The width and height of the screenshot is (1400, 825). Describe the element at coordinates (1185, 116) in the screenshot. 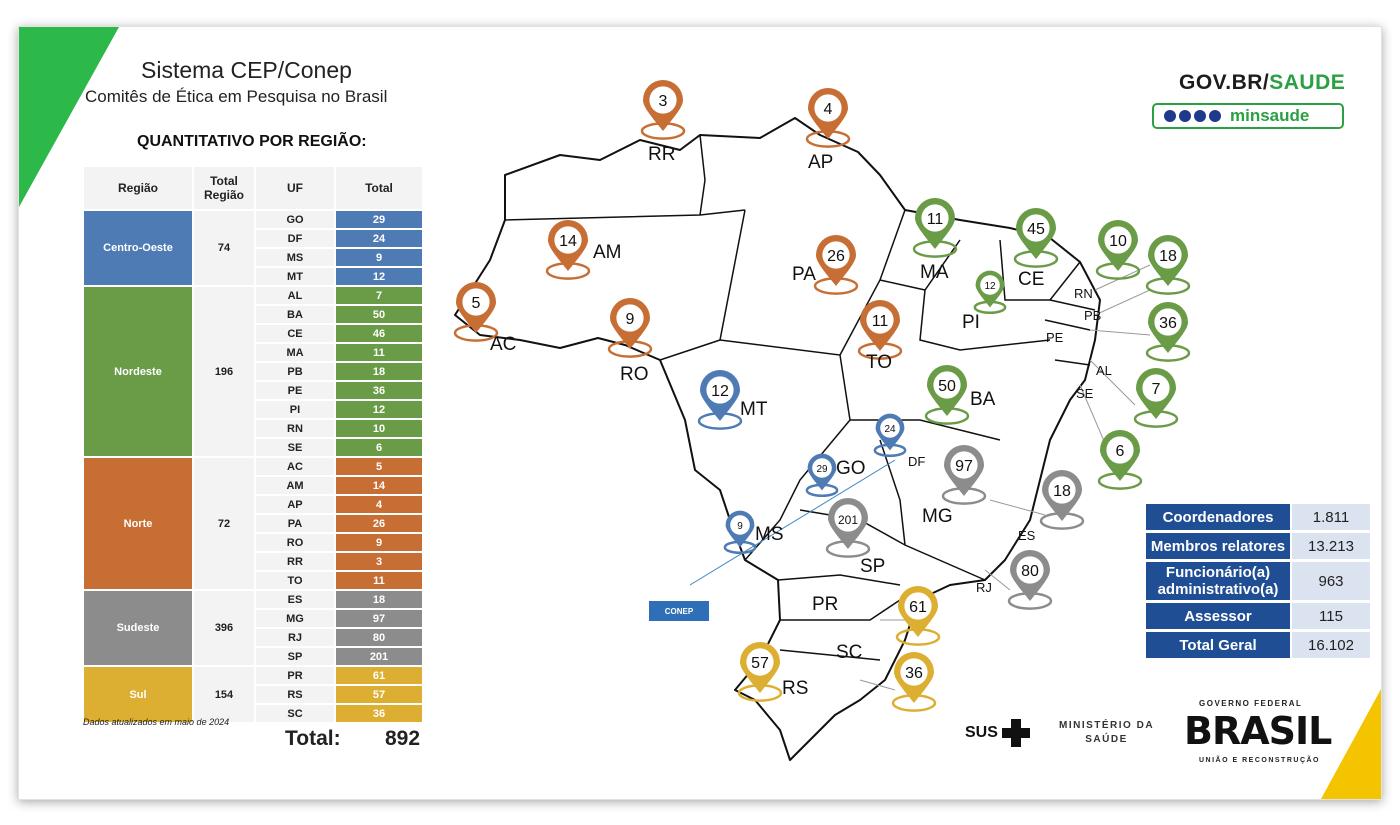

I see `twitter-icon` at that location.